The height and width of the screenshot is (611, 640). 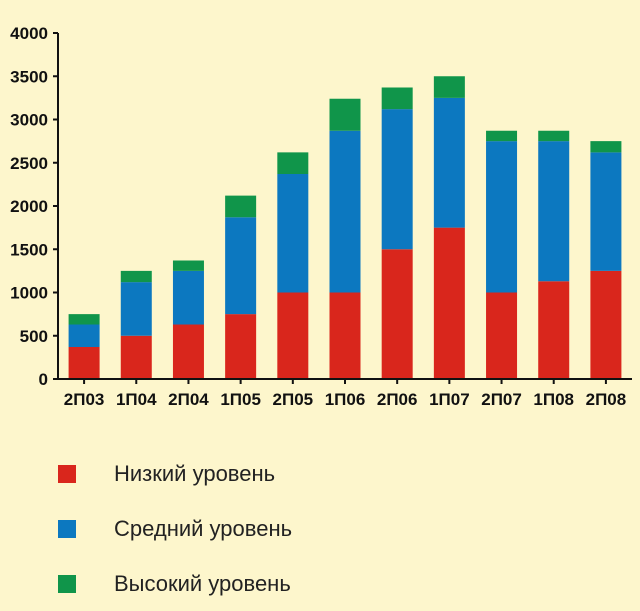 I want to click on legend-swatch-high, so click(x=67, y=583).